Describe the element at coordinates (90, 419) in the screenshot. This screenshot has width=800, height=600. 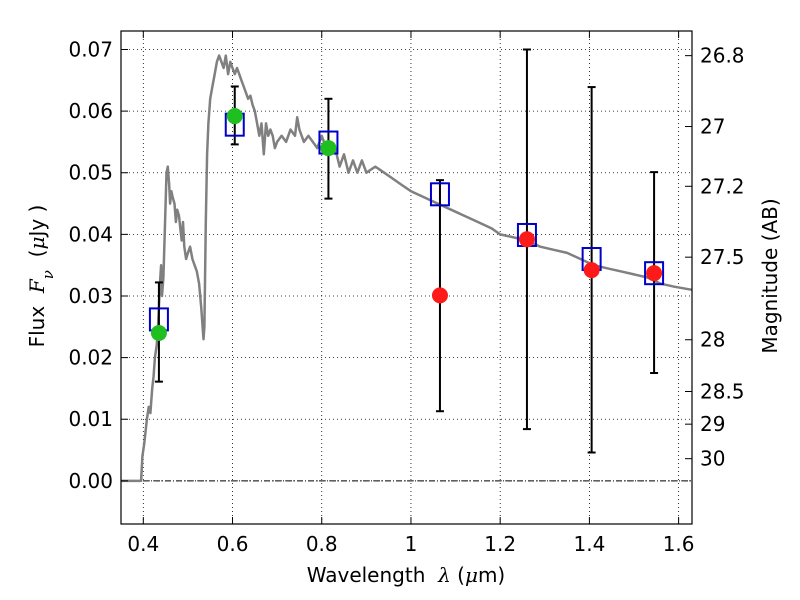
I see `y-tick-label: 0.01` at that location.